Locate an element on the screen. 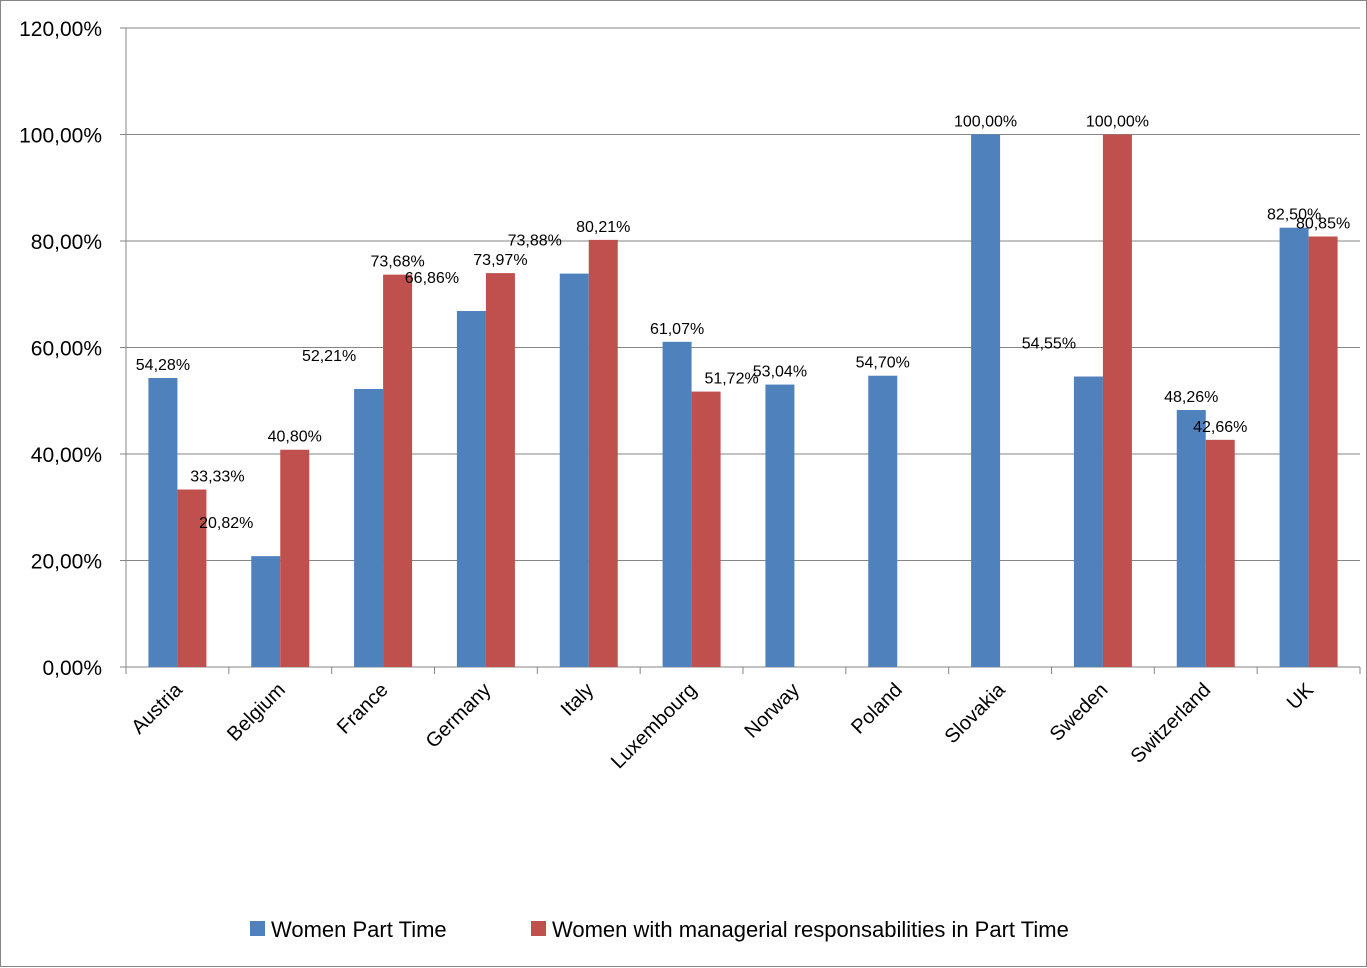  x-tick-label: Italy is located at coordinates (577, 699).